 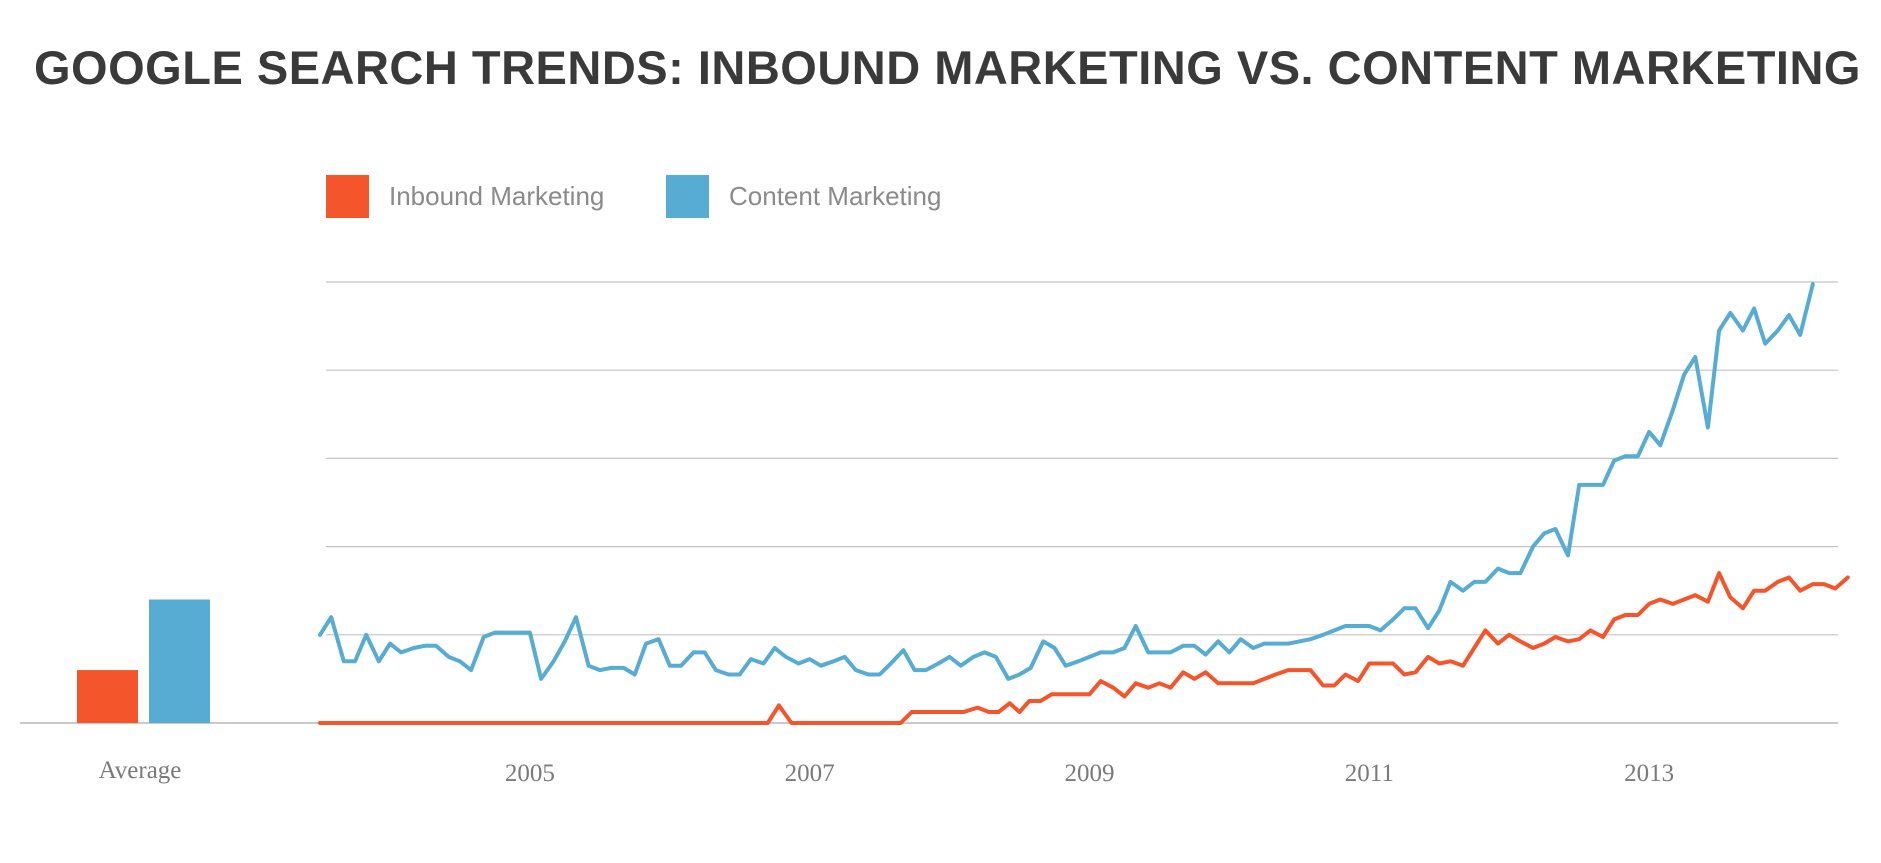 I want to click on x-tick-labels: 2005 2007 2009 2011 2013, so click(x=1089, y=773).